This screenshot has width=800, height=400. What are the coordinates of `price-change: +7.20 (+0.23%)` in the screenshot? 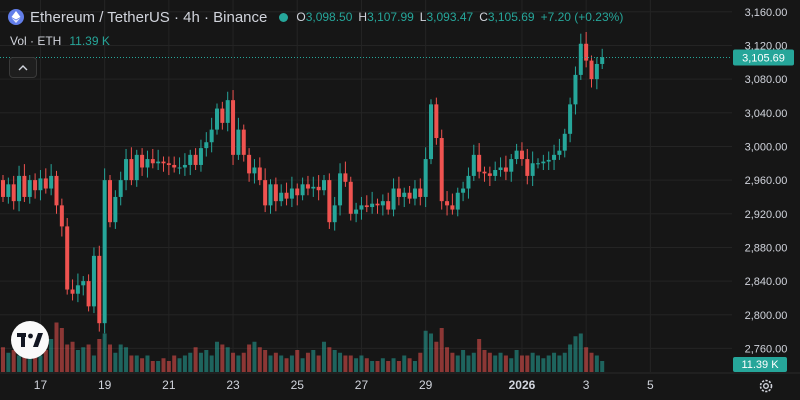 It's located at (582, 17).